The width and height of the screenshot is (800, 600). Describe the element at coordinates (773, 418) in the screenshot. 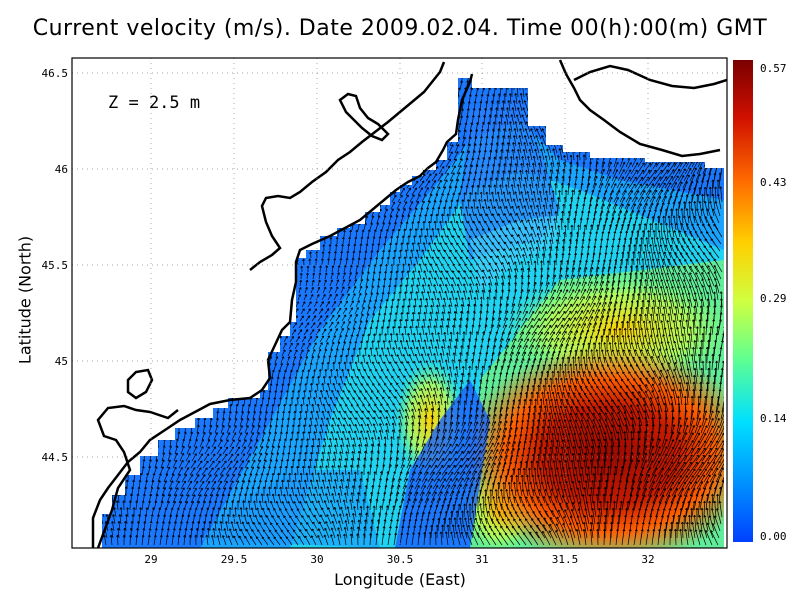

I see `colorbar-tick-label: 0.14` at that location.